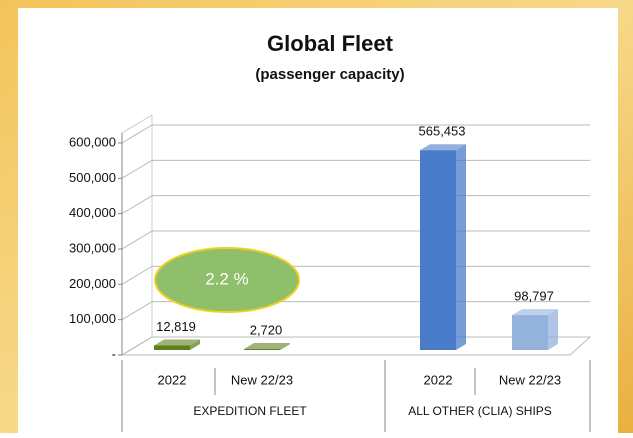 Image resolution: width=633 pixels, height=438 pixels. I want to click on y-tick-label: 600,000, so click(92, 141).